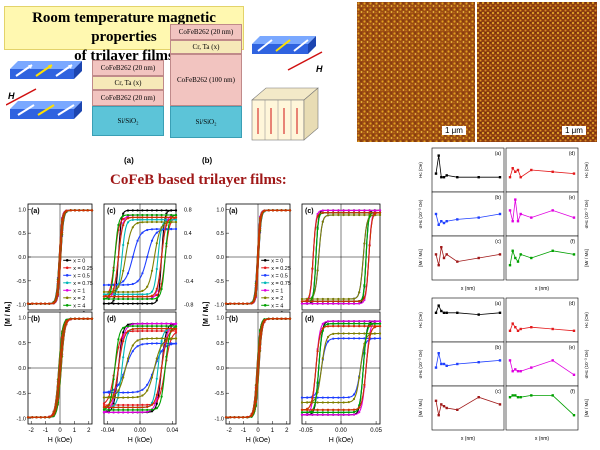 This screenshot has height=450, width=600. What do you see at coordinates (22, 234) in the screenshot?
I see `y-tick-label: 0.5` at bounding box center [22, 234].